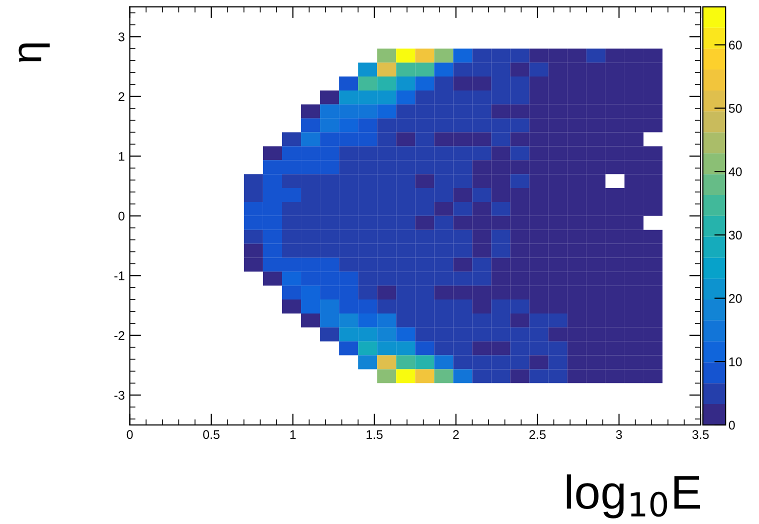 Image resolution: width=759 pixels, height=524 pixels. What do you see at coordinates (619, 435) in the screenshot?
I see `x-tick-label: 3` at bounding box center [619, 435].